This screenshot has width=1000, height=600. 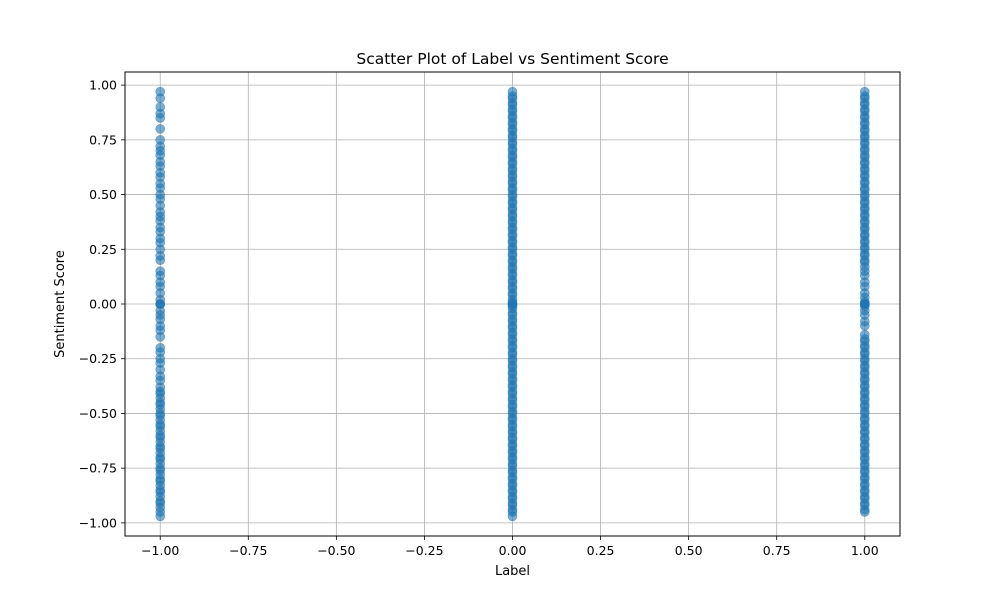 I want to click on y-tick-label: 0.75, so click(x=103, y=139).